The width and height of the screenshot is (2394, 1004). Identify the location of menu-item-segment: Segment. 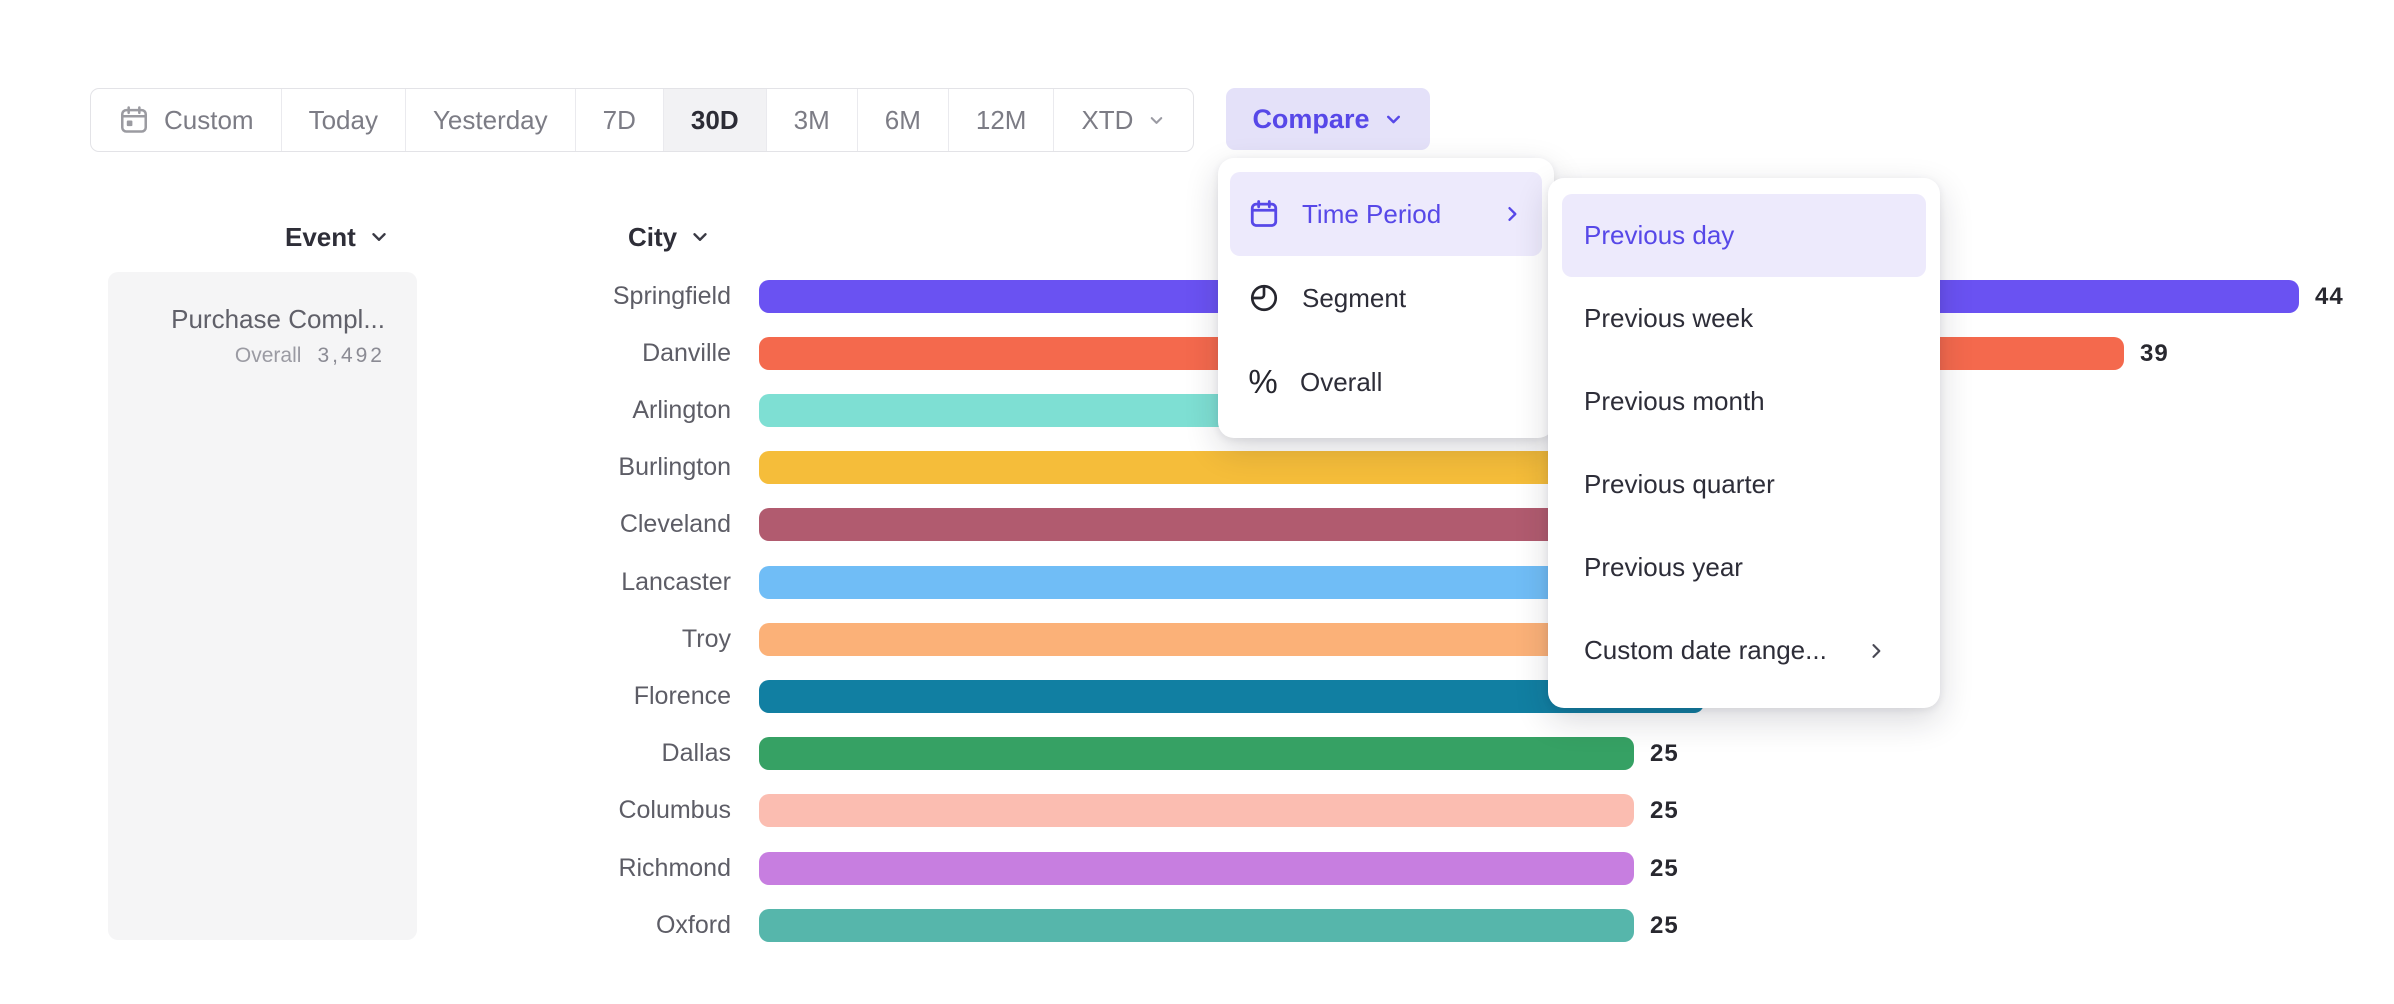
(1386, 298).